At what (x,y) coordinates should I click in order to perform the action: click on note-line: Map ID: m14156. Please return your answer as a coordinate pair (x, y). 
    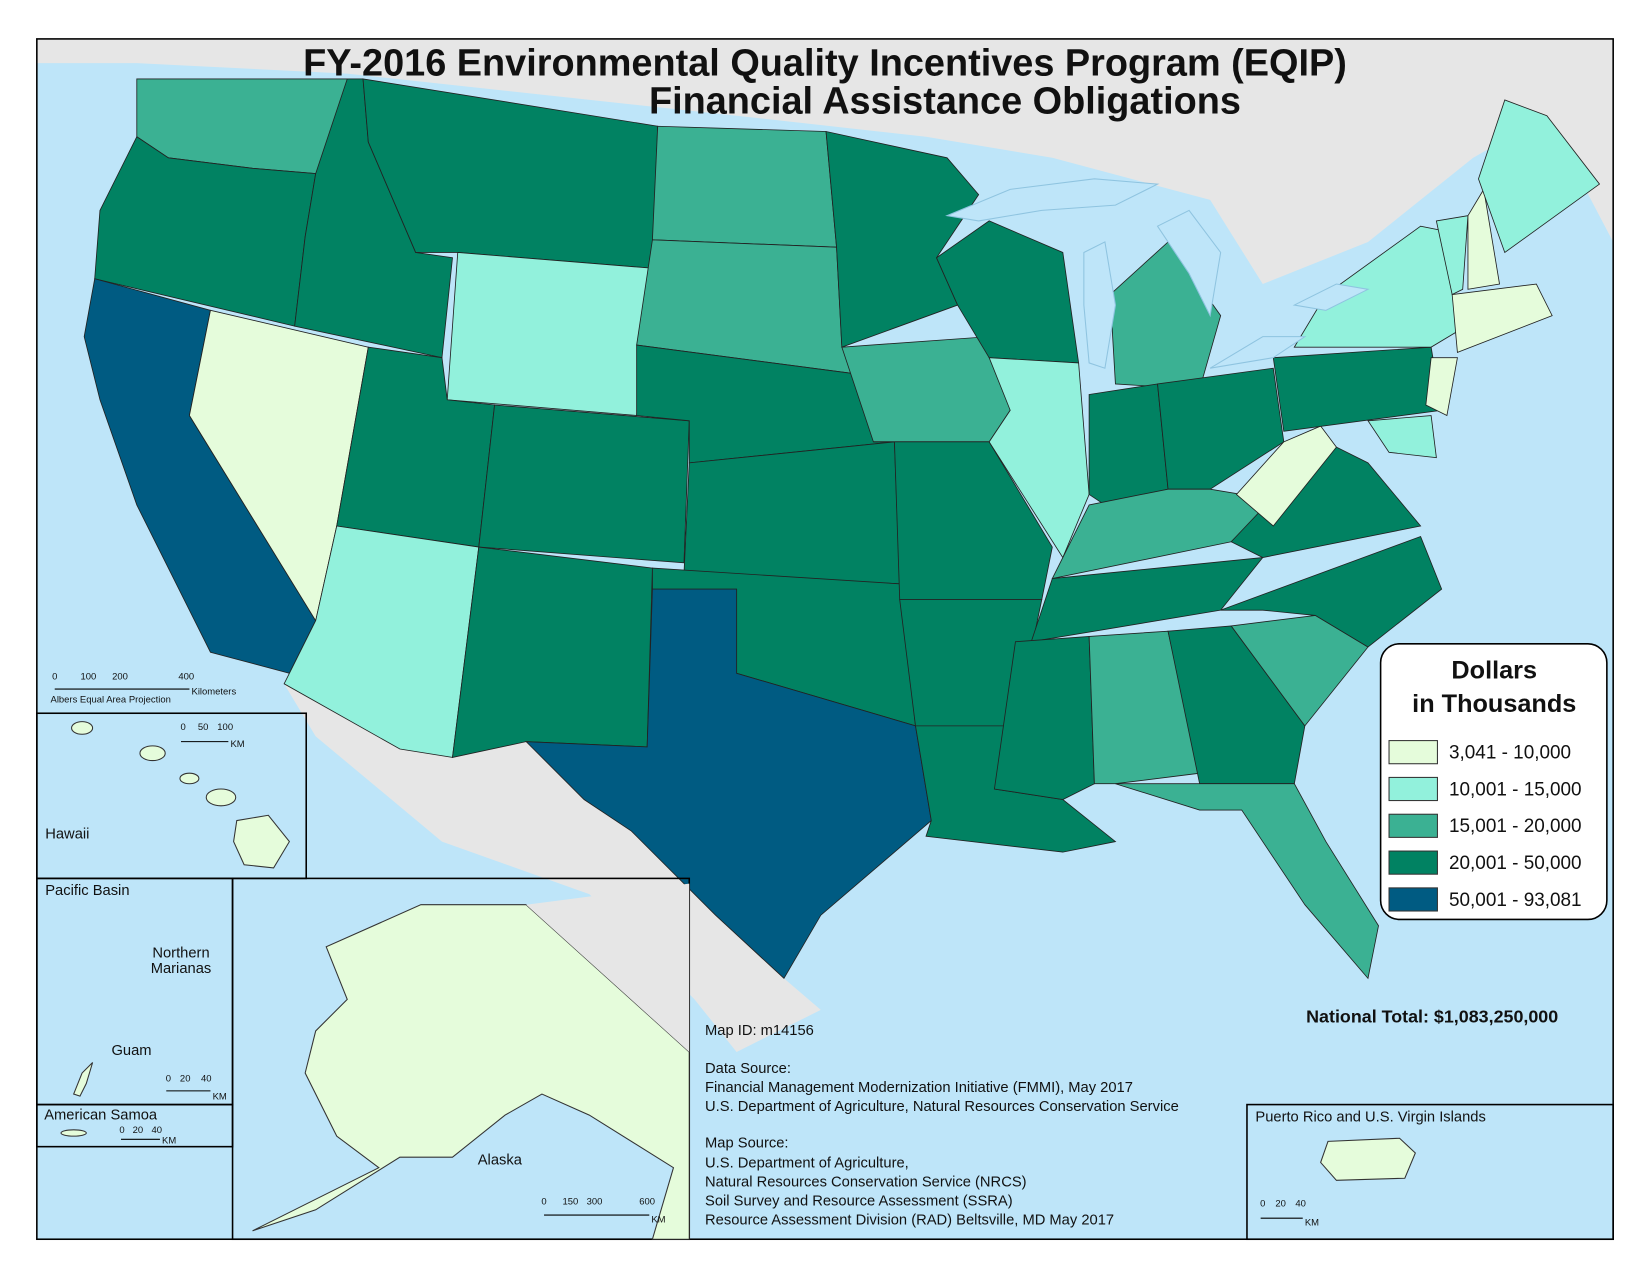
    Looking at the image, I should click on (759, 1031).